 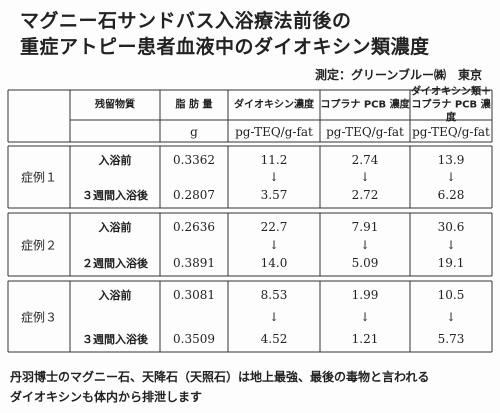 What do you see at coordinates (274, 227) in the screenshot?
I see `value: 22.7` at bounding box center [274, 227].